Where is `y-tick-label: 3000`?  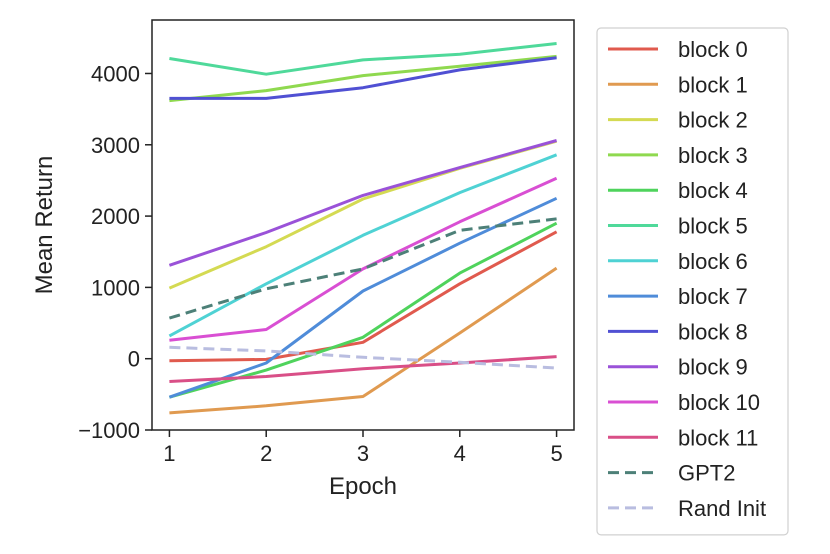
y-tick-label: 3000 is located at coordinates (115, 145).